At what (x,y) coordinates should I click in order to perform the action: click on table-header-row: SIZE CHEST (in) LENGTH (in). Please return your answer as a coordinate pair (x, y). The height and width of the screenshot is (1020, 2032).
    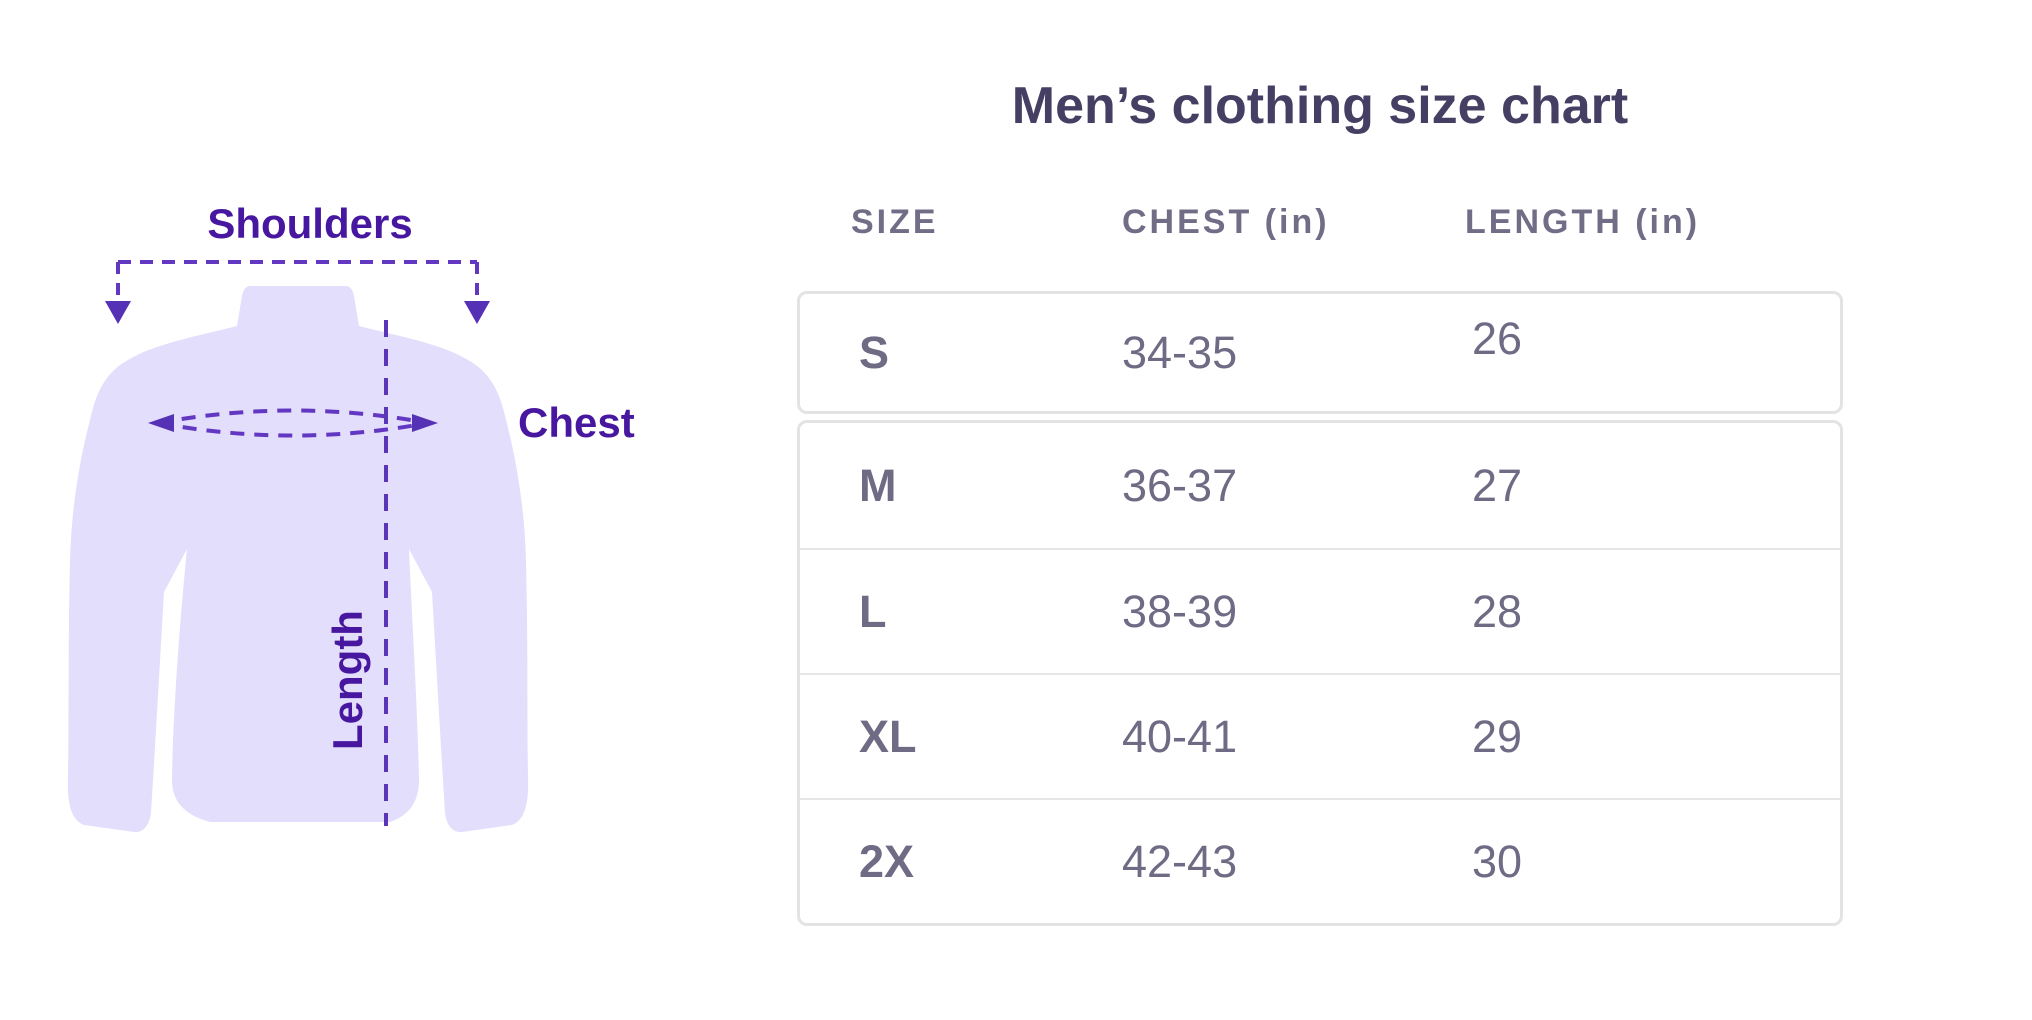
    Looking at the image, I should click on (1320, 222).